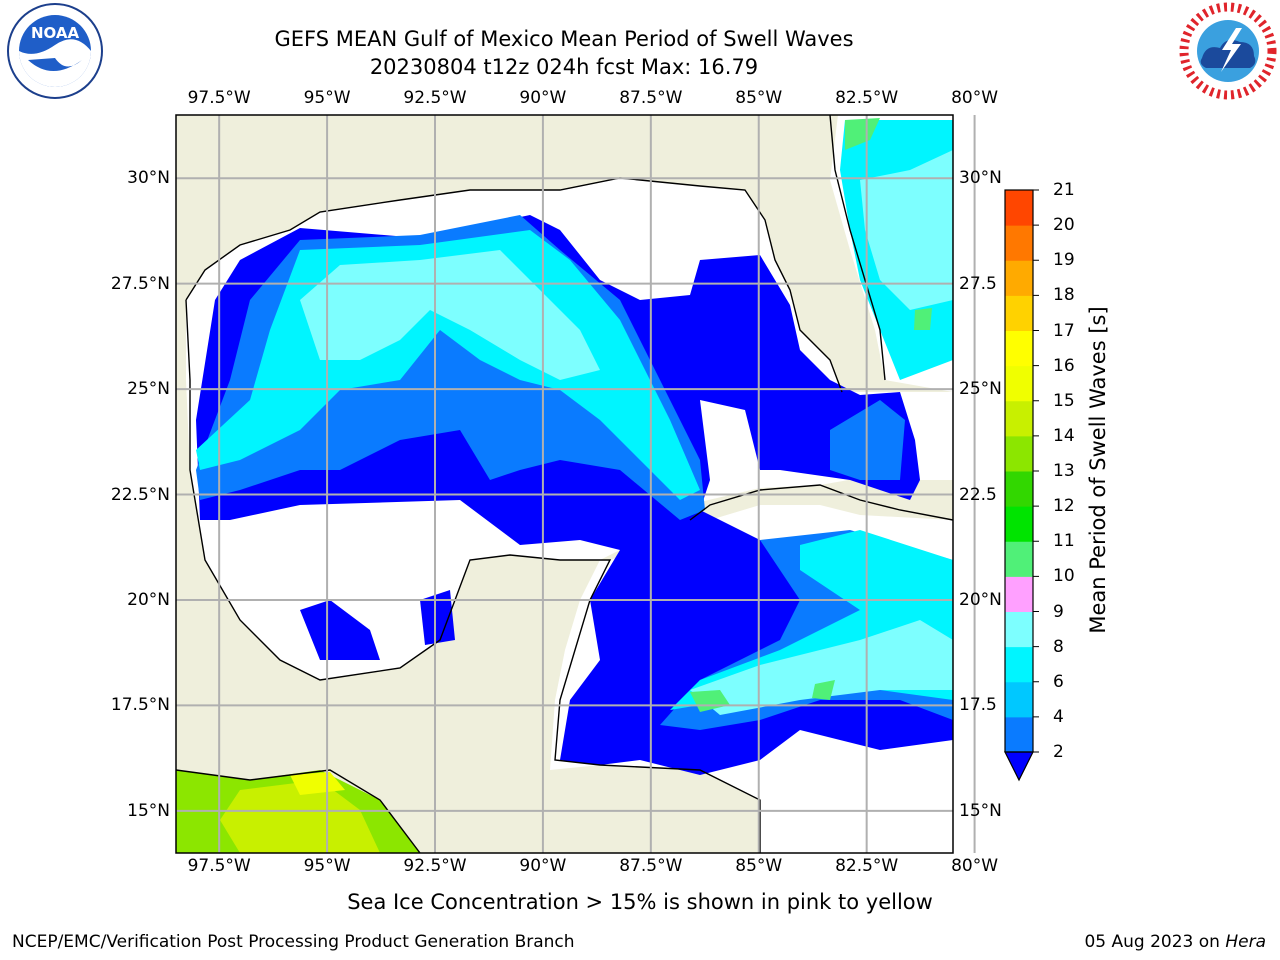 This screenshot has height=960, width=1280. What do you see at coordinates (1064, 260) in the screenshot?
I see `colorbar-tick-label: 19` at bounding box center [1064, 260].